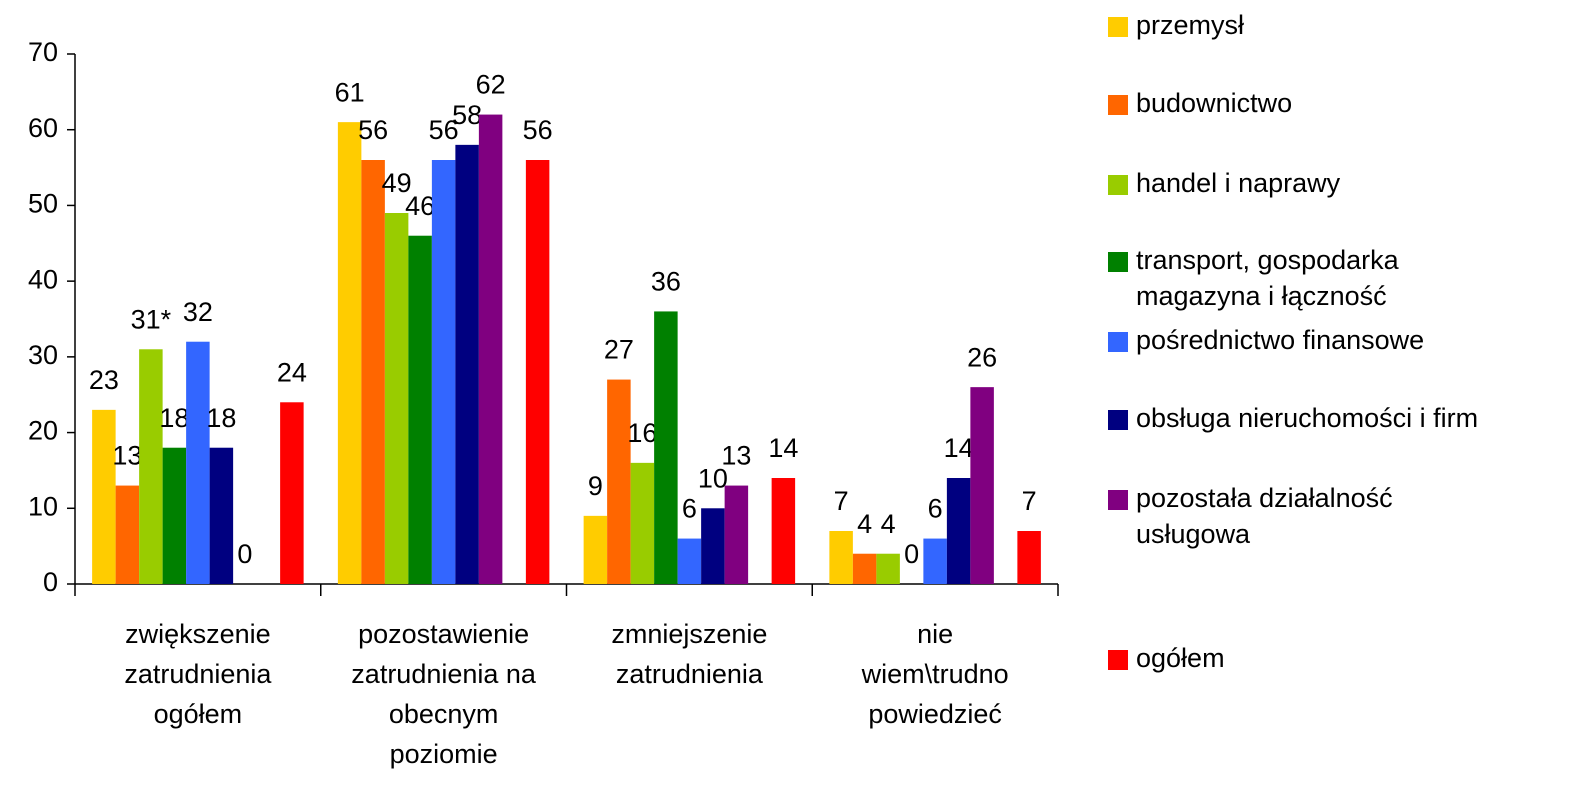 This screenshot has height=800, width=1592. Describe the element at coordinates (43, 506) in the screenshot. I see `y-tick-label: 10` at that location.